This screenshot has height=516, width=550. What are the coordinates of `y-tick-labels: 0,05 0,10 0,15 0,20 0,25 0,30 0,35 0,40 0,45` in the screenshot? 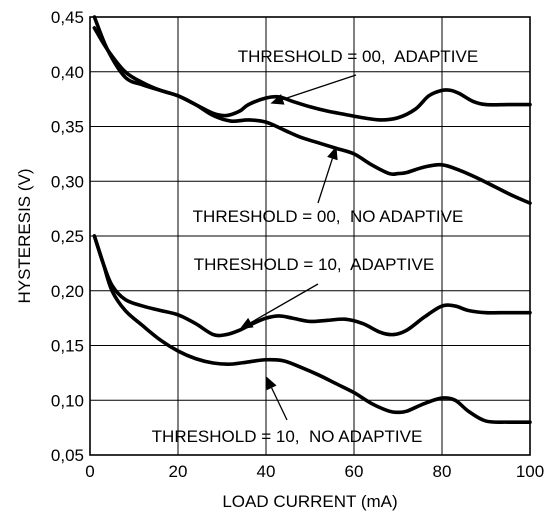 It's located at (67, 236).